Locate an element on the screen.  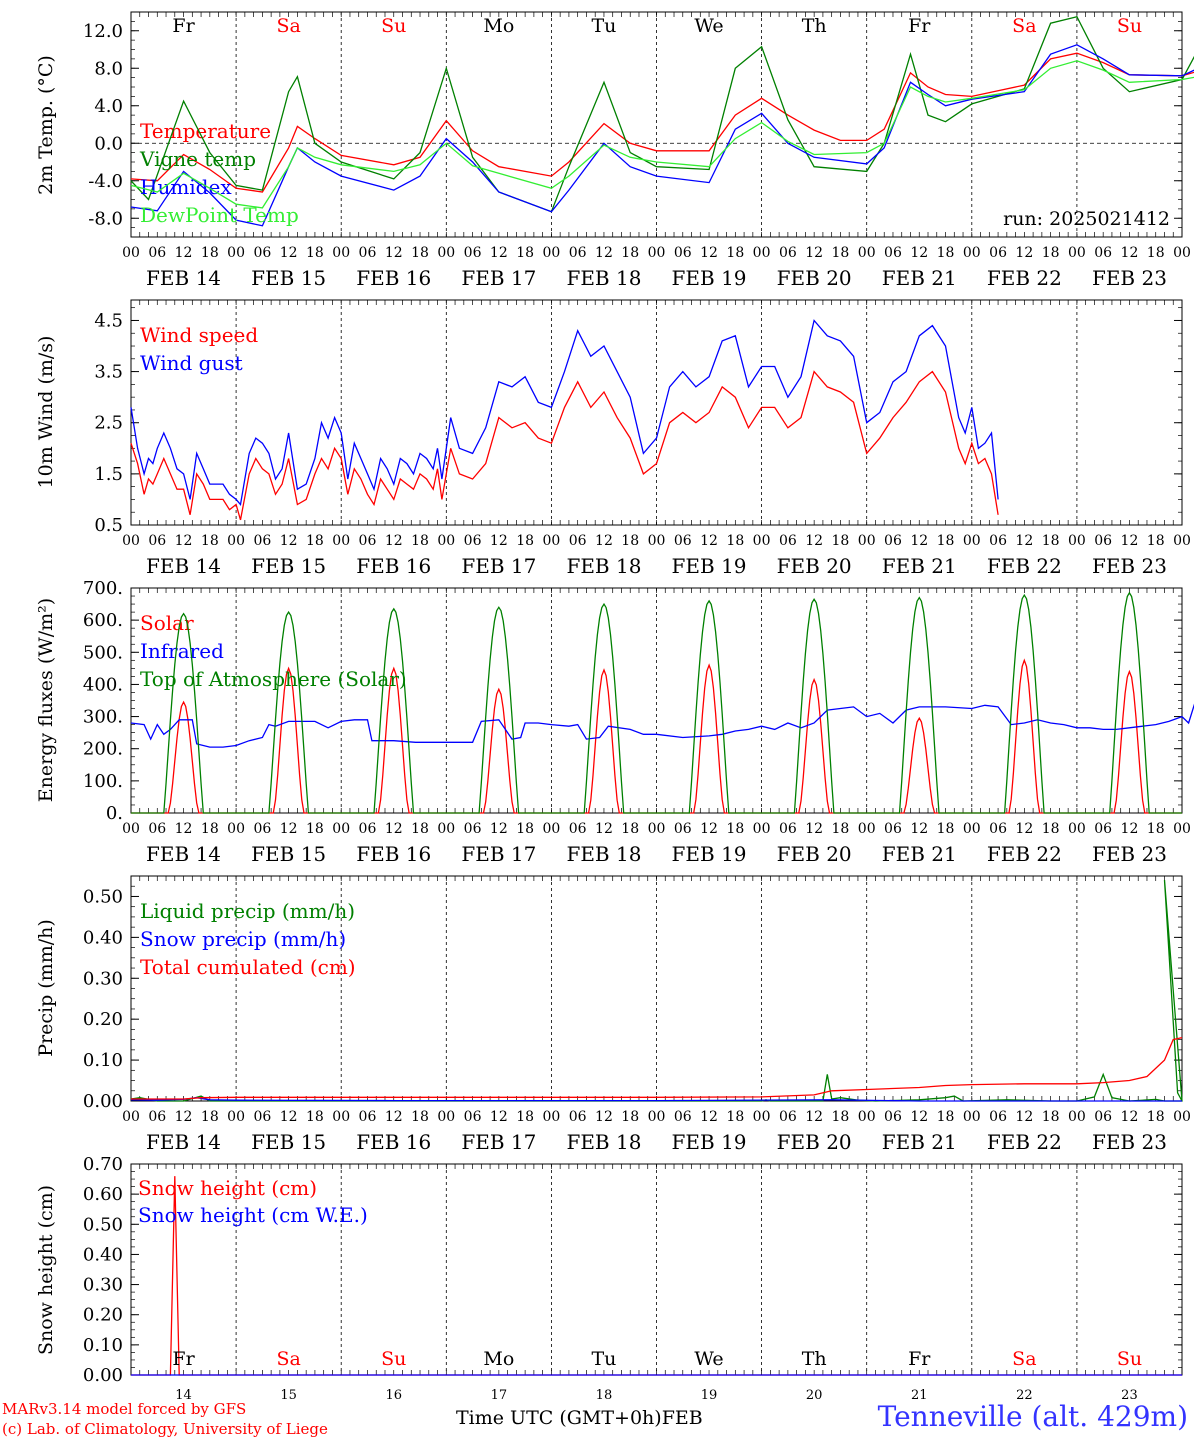
y-axis-label: 10m Wind (m/s) is located at coordinates (46, 412).